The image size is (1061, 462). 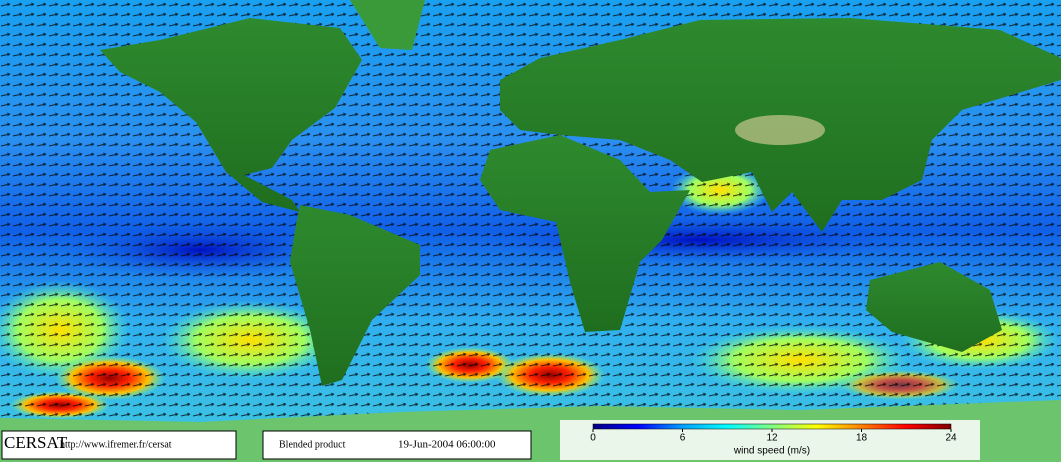 I want to click on plateau, so click(x=780, y=130).